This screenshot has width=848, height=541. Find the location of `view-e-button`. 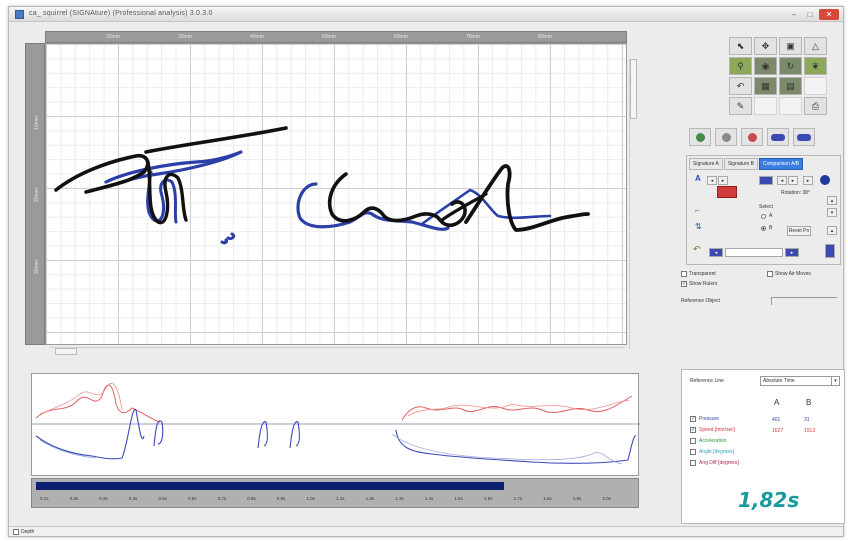

view-e-button is located at coordinates (804, 137).